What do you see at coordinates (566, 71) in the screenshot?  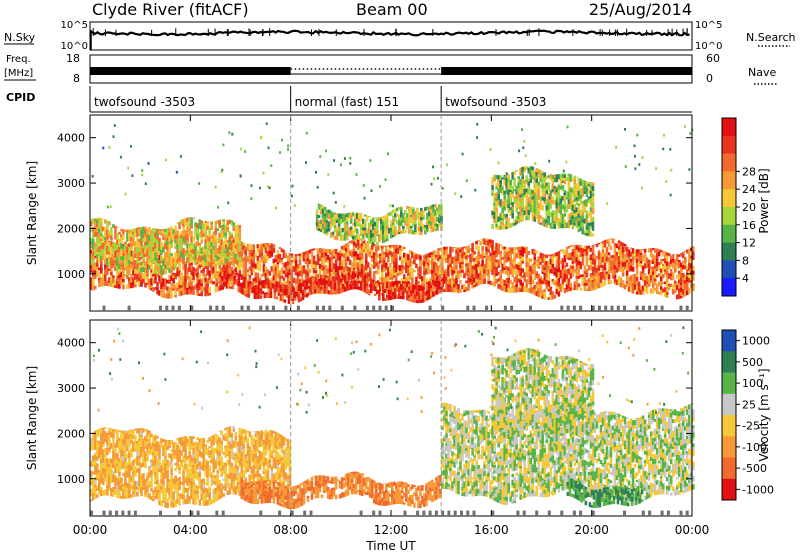 I see `freq-trace` at bounding box center [566, 71].